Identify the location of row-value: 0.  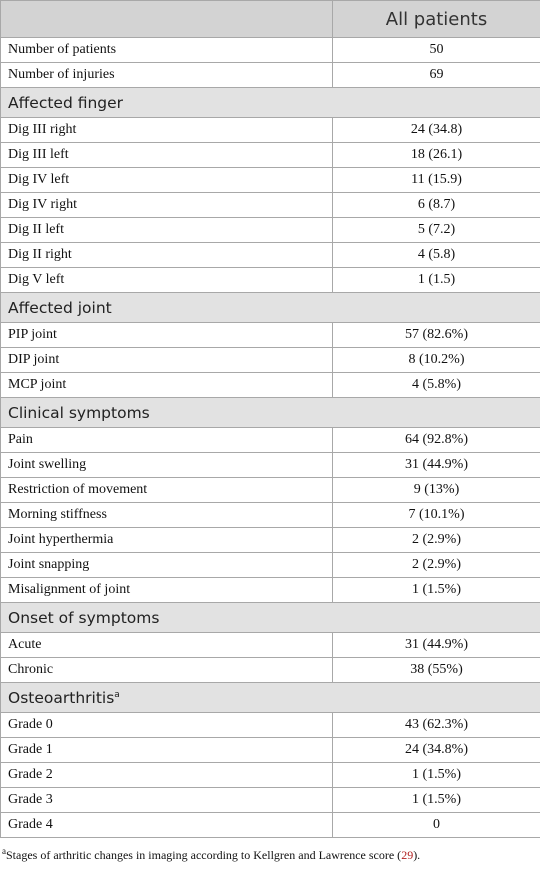
(436, 825).